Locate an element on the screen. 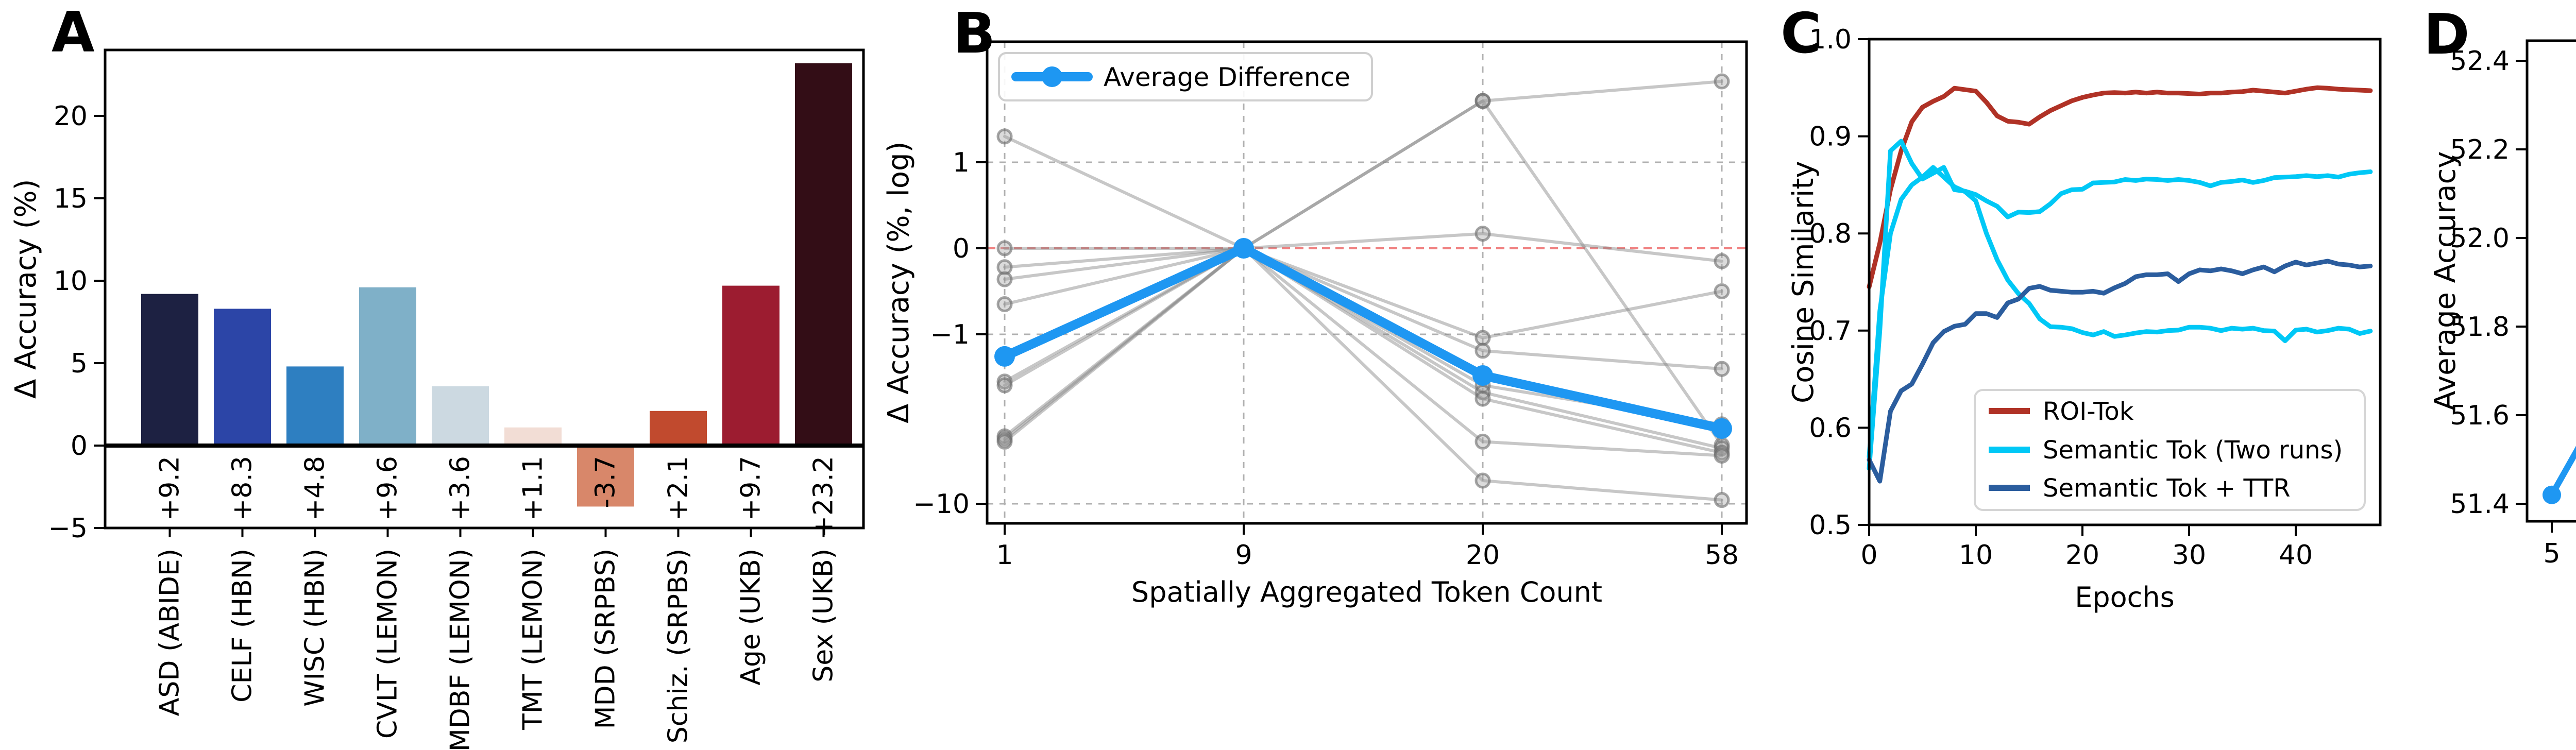  d-ytick: 51.6 is located at coordinates (2480, 415).